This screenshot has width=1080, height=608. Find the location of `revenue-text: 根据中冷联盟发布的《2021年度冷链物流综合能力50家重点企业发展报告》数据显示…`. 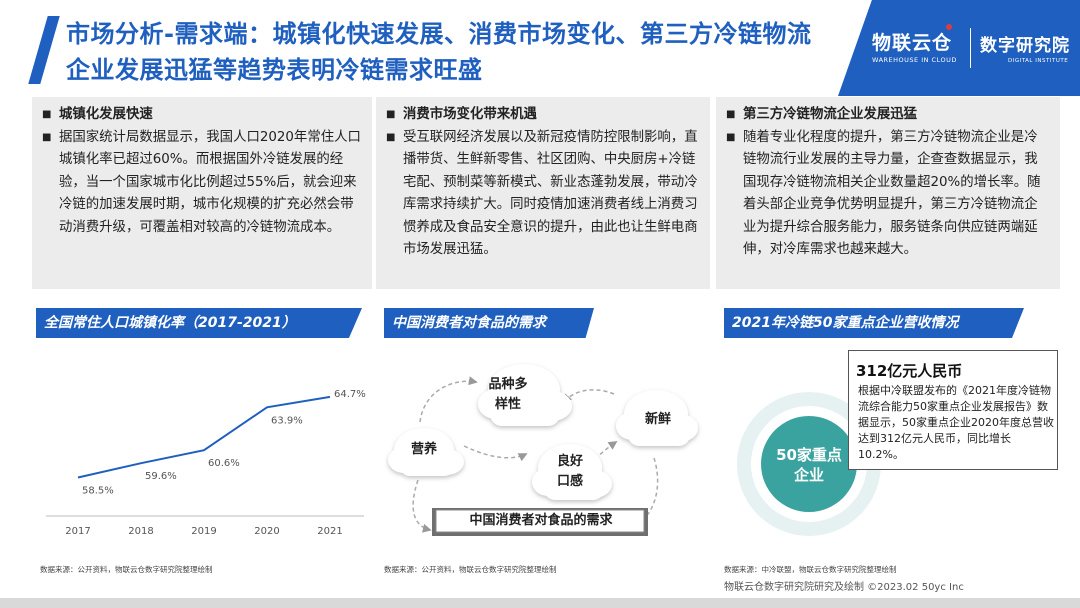

revenue-text: 根据中冷联盟发布的《2021年度冷链物流综合能力50家重点企业发展报告》数据显示… is located at coordinates (956, 422).